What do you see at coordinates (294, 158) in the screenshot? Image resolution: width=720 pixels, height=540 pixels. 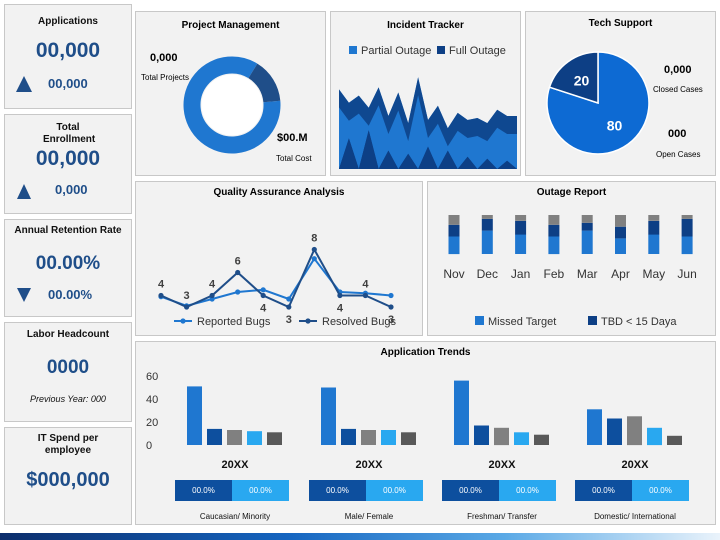 I see `total-cost-label: Total Cost` at bounding box center [294, 158].